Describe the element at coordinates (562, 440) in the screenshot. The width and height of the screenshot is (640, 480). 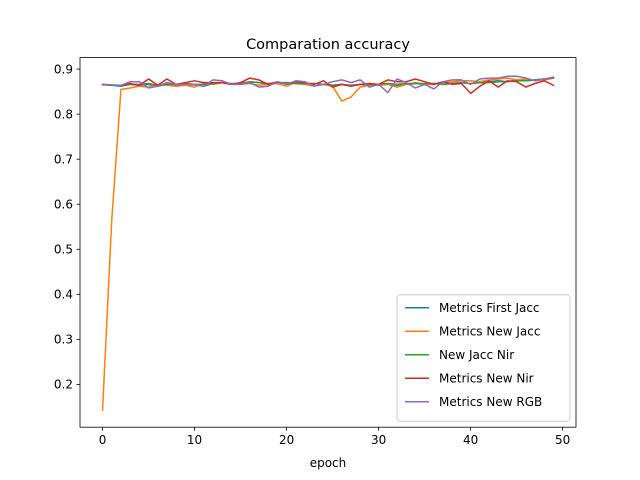
I see `x-tick-label: 50` at that location.